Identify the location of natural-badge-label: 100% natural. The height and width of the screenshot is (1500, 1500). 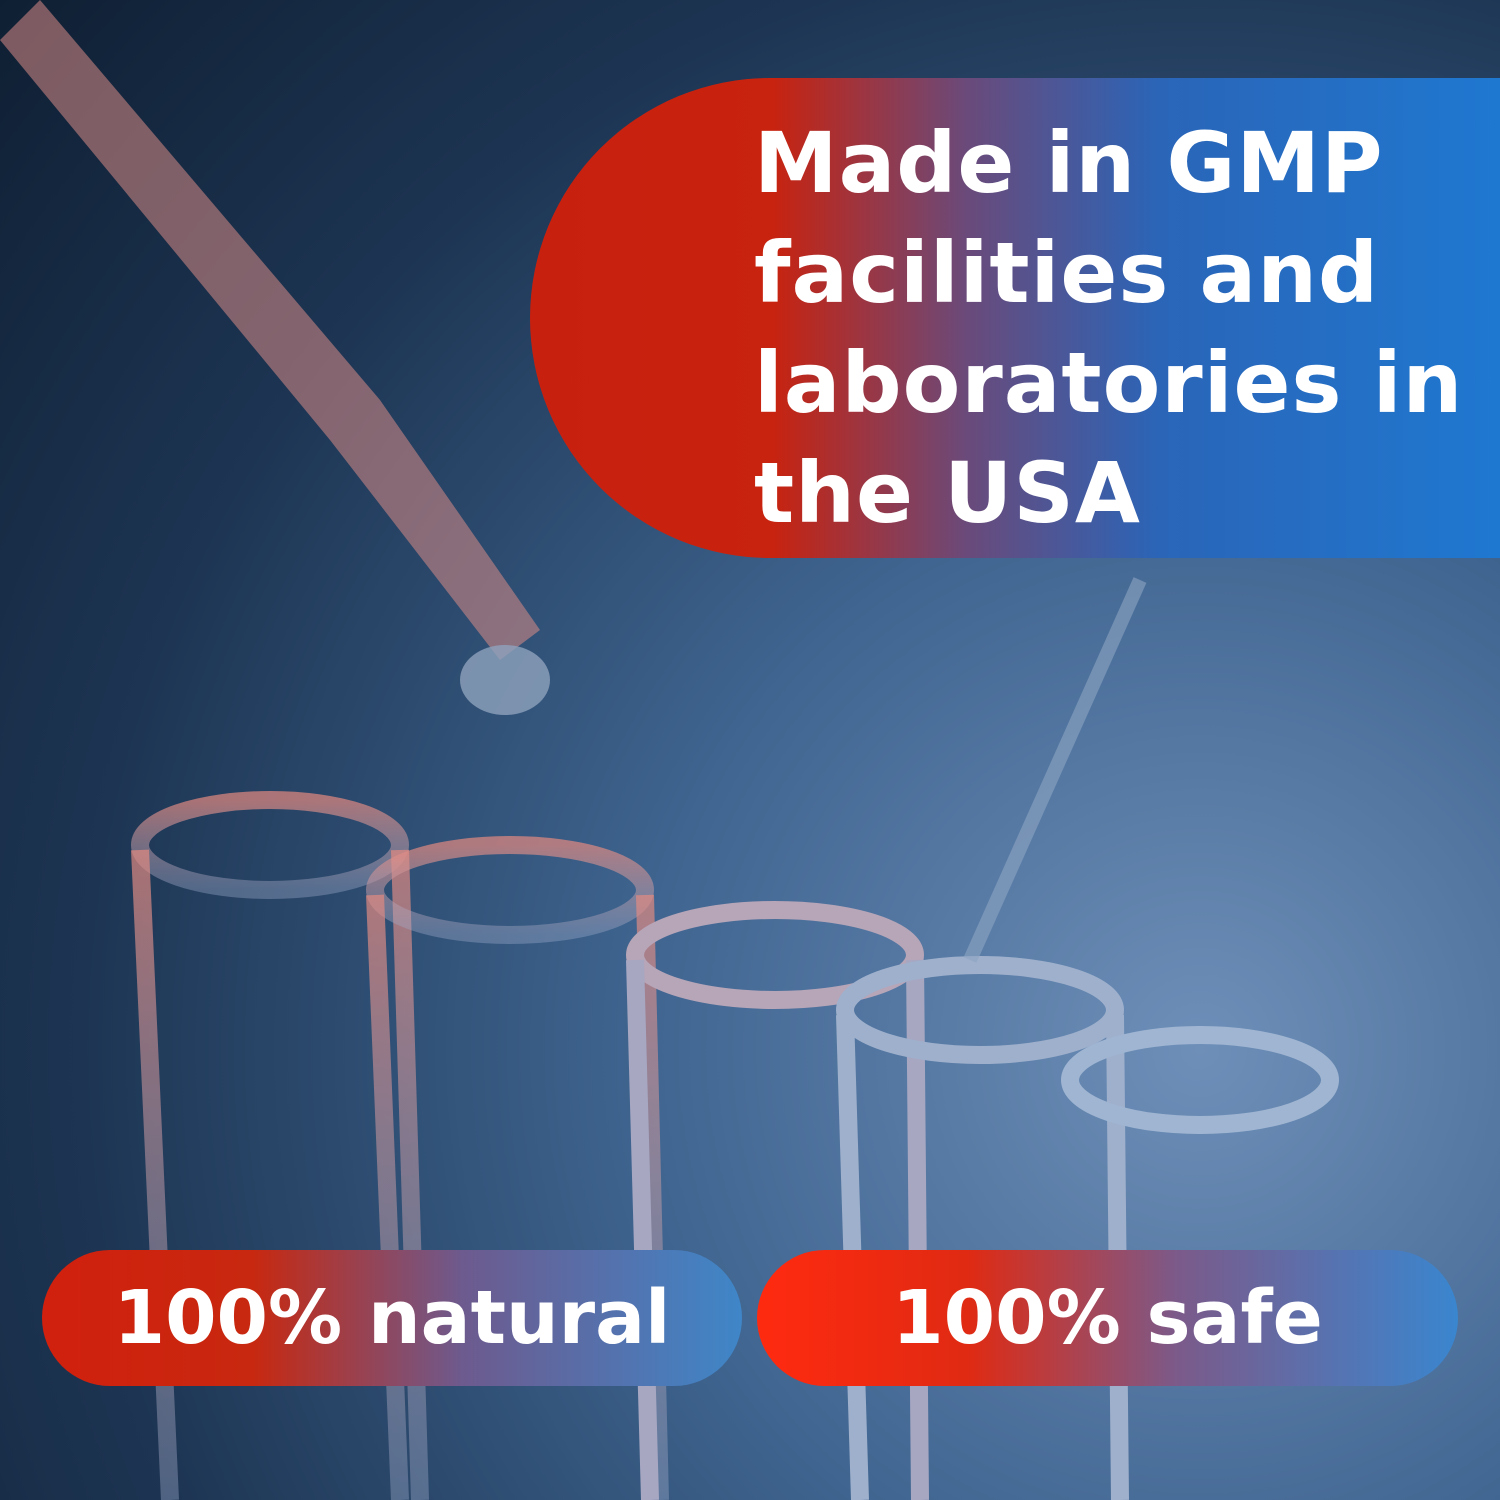
(392, 1318).